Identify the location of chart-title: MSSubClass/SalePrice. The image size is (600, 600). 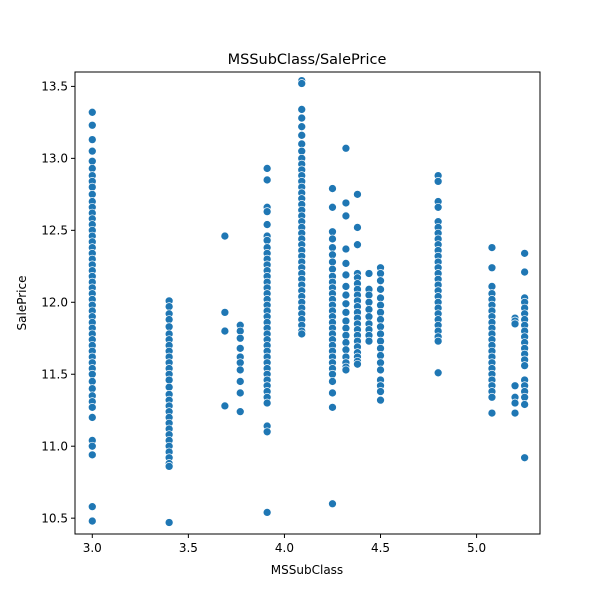
(307, 60).